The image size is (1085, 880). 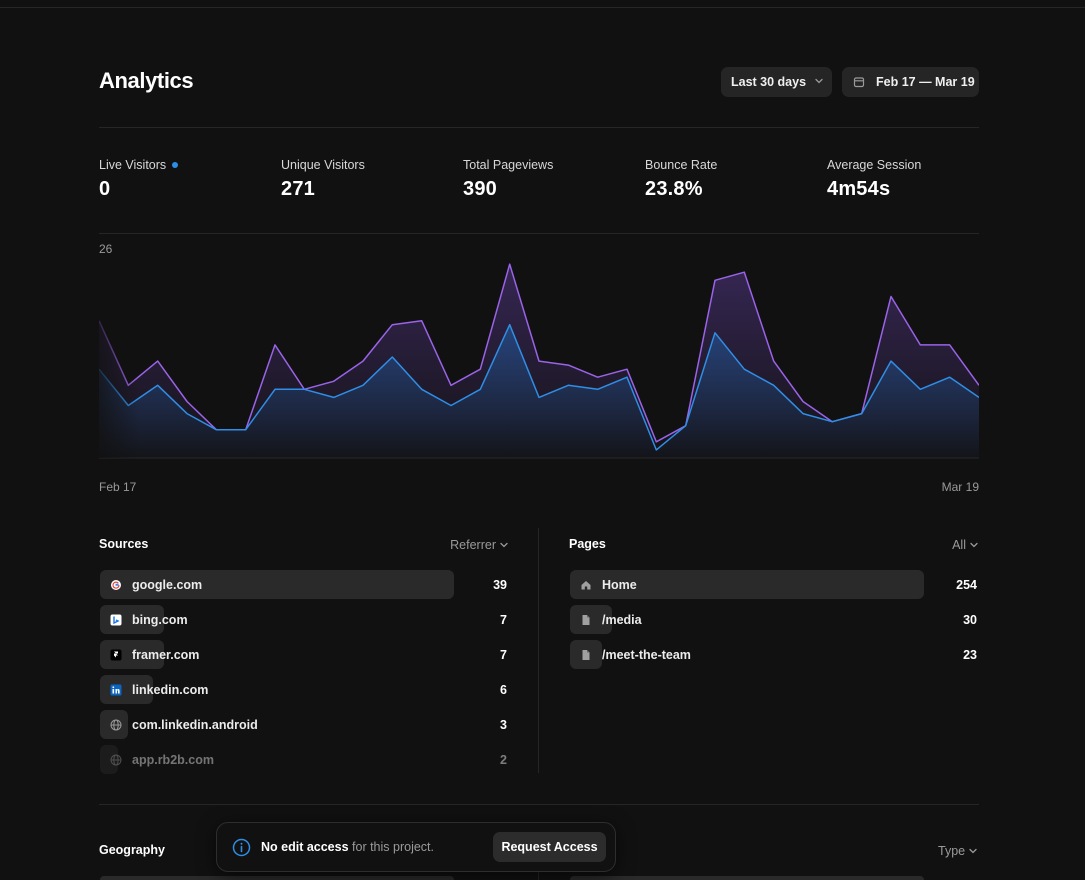 I want to click on date-range-button: Feb 17 — Mar 19, so click(x=910, y=82).